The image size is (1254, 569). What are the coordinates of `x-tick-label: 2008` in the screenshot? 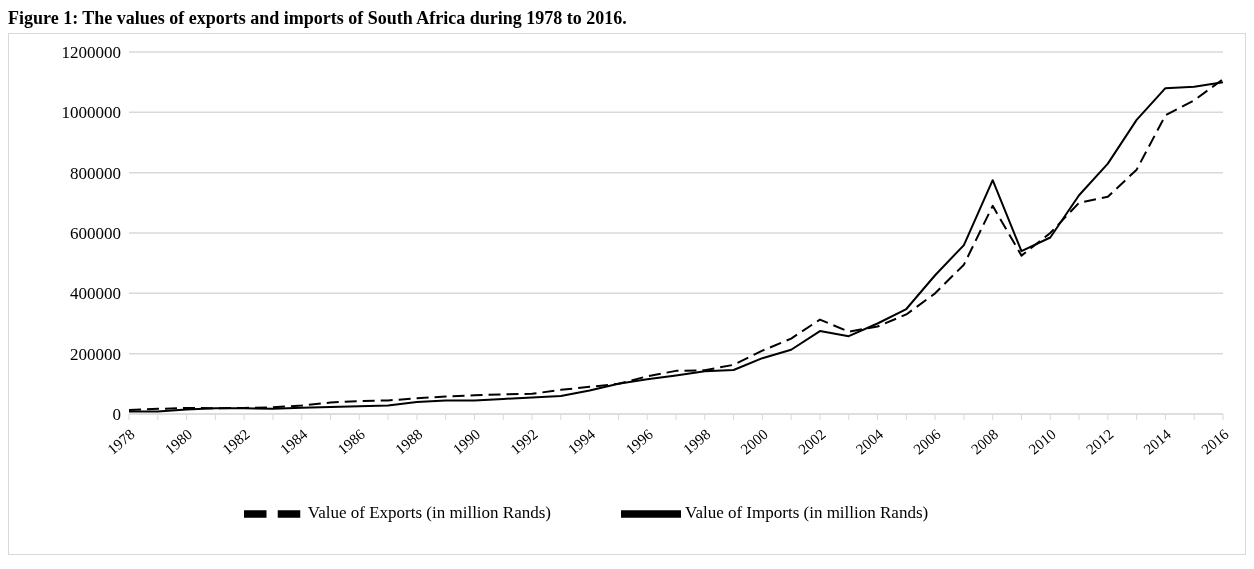 It's located at (985, 442).